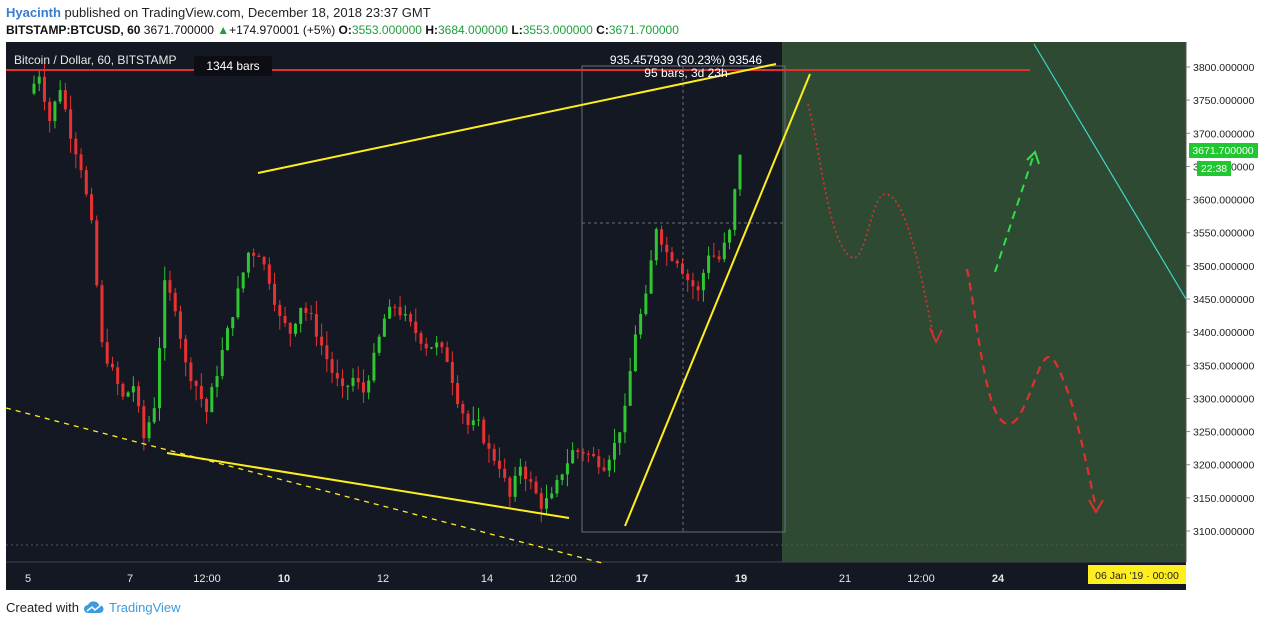 The height and width of the screenshot is (626, 1274). I want to click on price-tick-label: 3500.000000, so click(1223, 267).